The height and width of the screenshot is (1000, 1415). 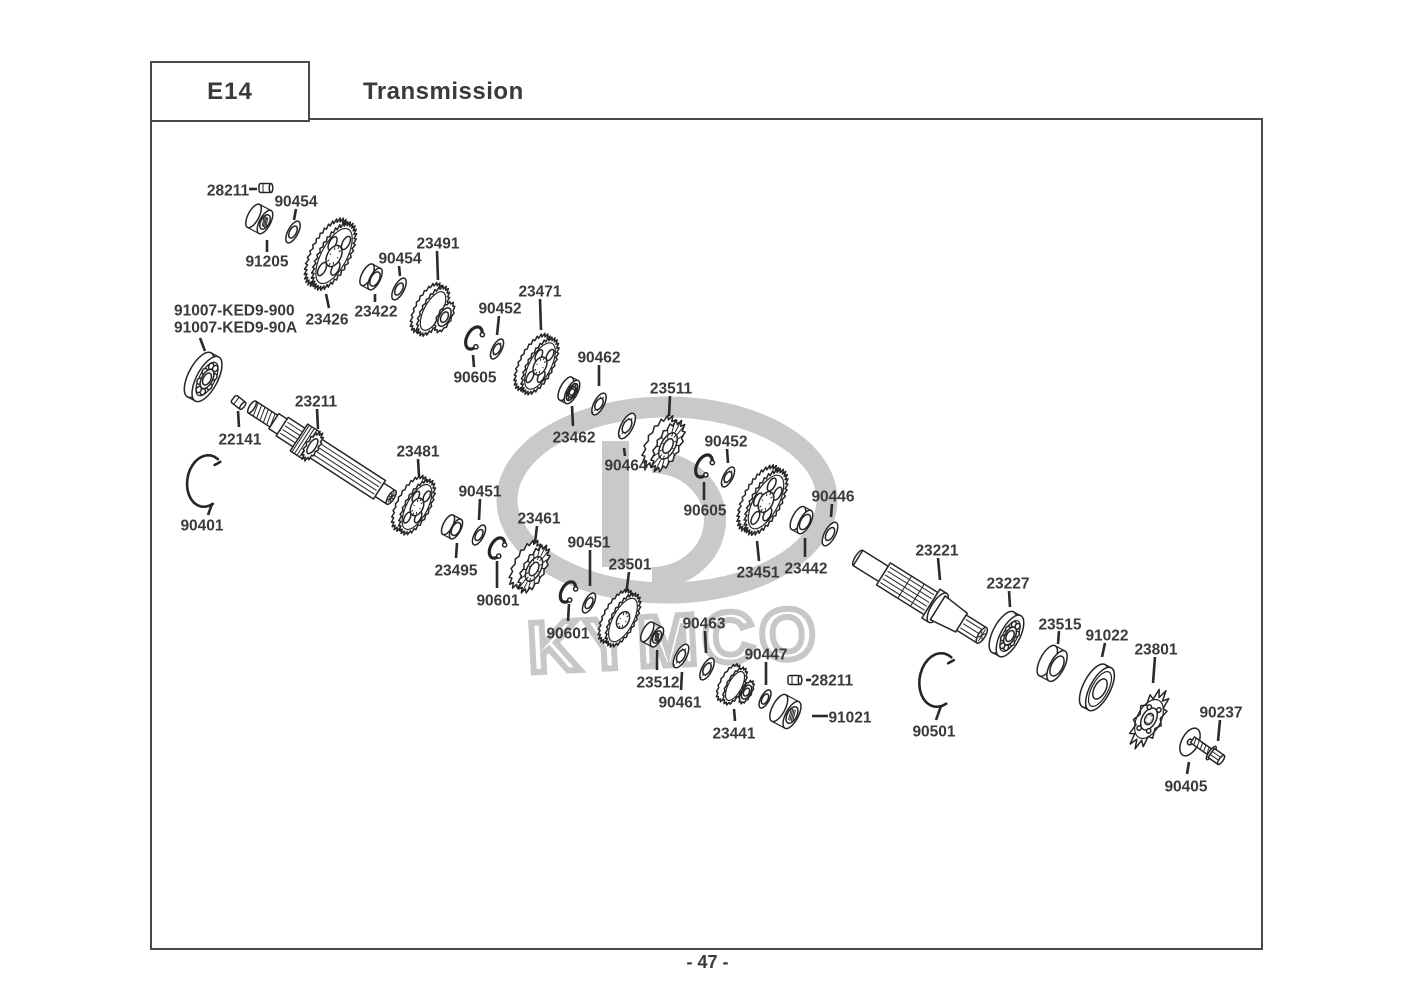 I want to click on part-label-90461: 90461, so click(x=679, y=703).